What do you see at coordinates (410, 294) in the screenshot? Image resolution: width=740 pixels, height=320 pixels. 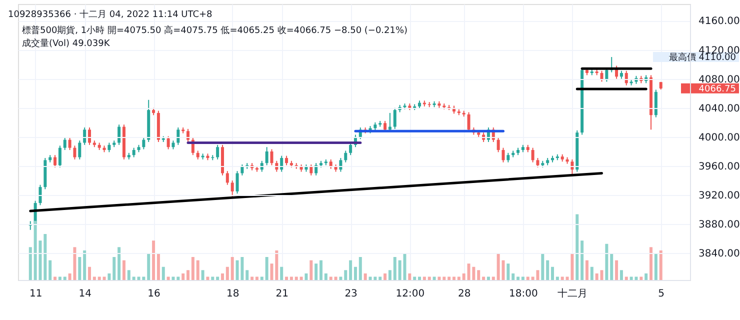 I see `x-tick-label: 12:00` at bounding box center [410, 294].